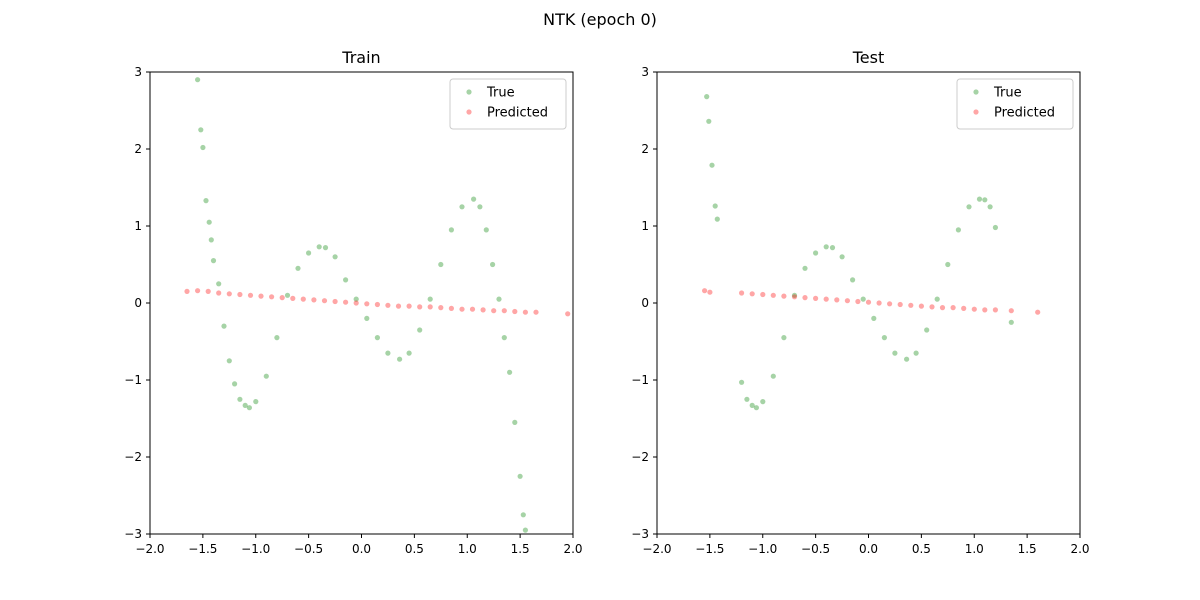 Image resolution: width=1200 pixels, height=600 pixels. Describe the element at coordinates (640, 380) in the screenshot. I see `y-tick-label: −1` at that location.